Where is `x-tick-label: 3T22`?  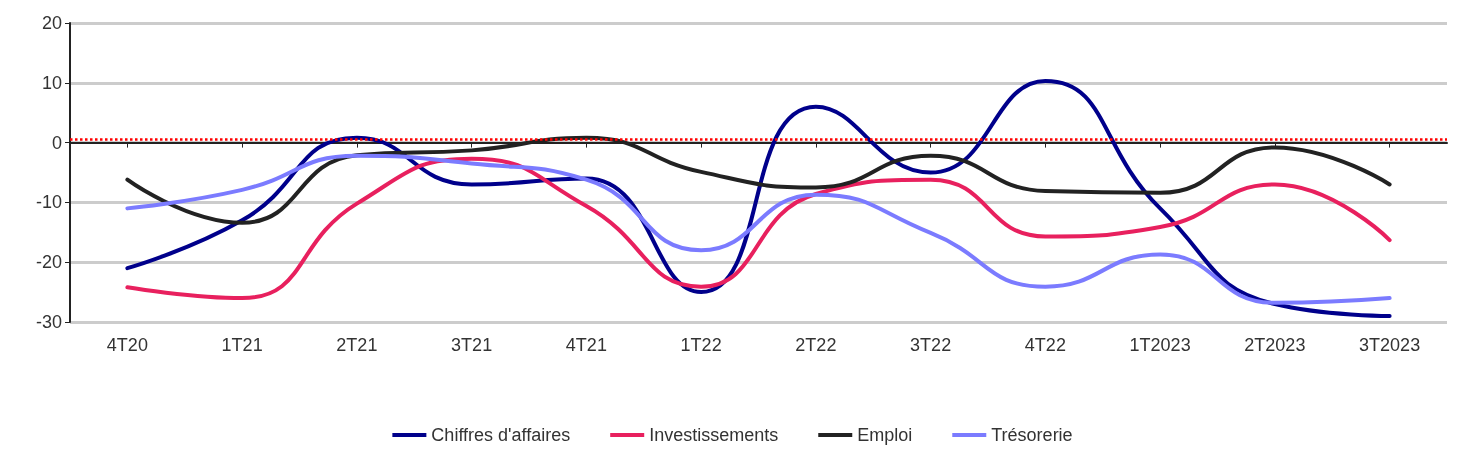 x-tick-label: 3T22 is located at coordinates (931, 345).